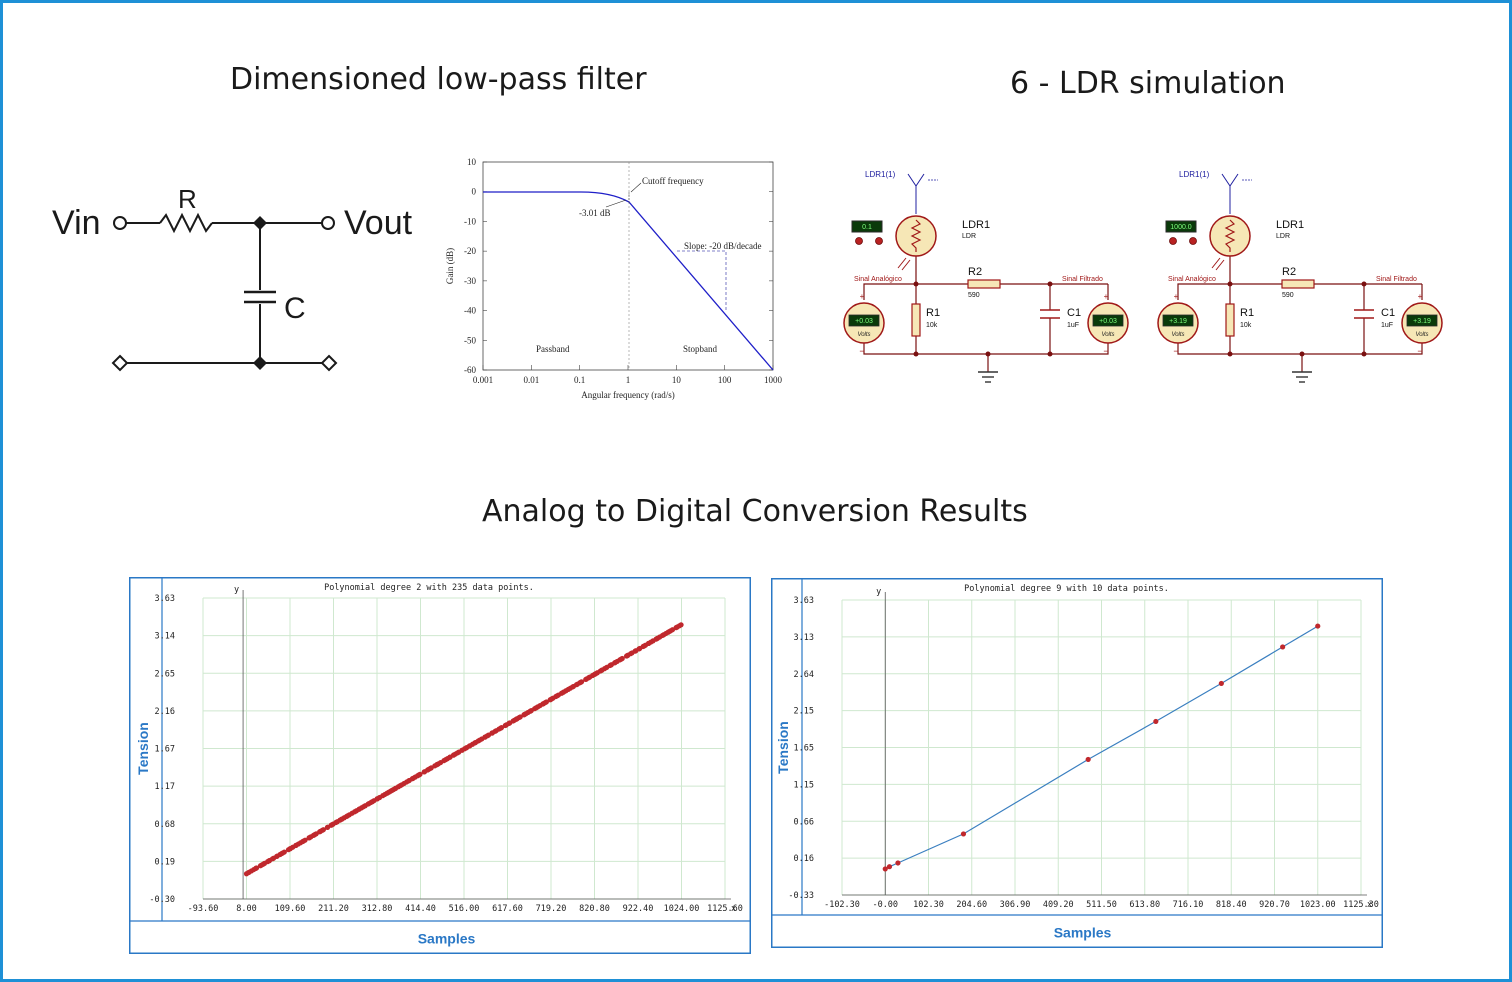 The image size is (1512, 982). Describe the element at coordinates (232, 278) in the screenshot. I see `rc-circuit-diagram: Vin R Vout C` at that location.